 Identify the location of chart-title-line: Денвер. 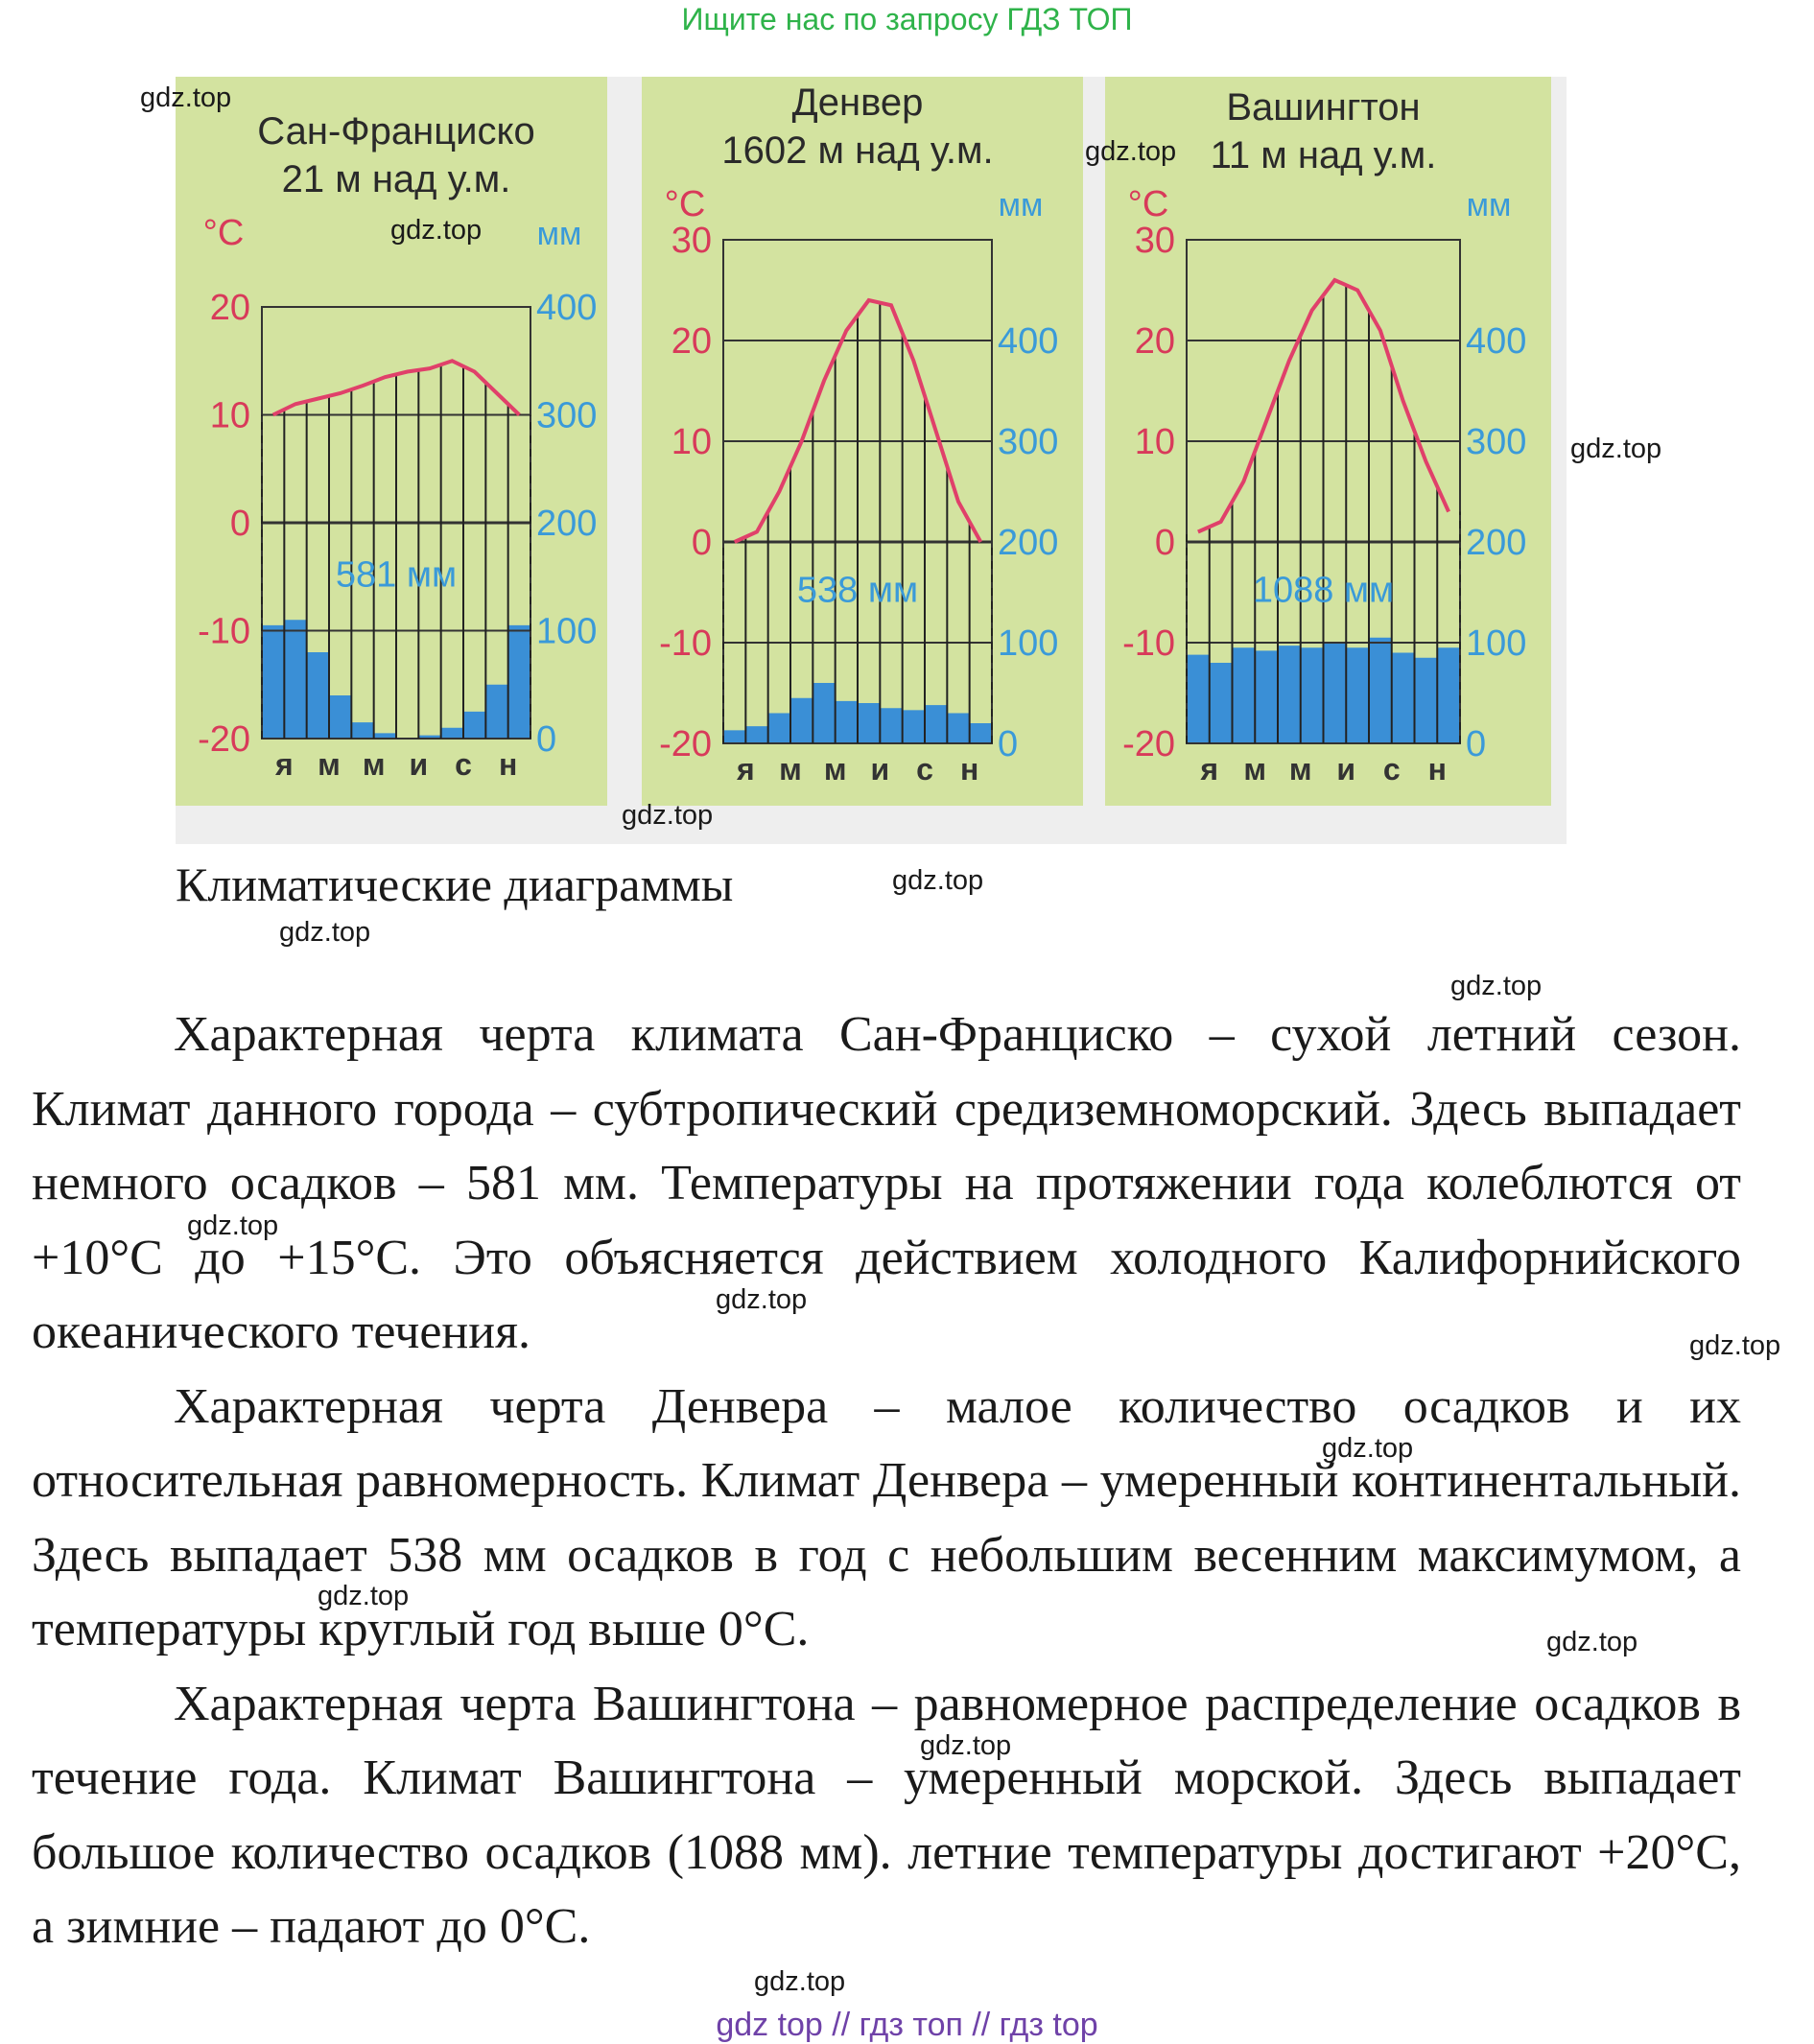
(858, 103).